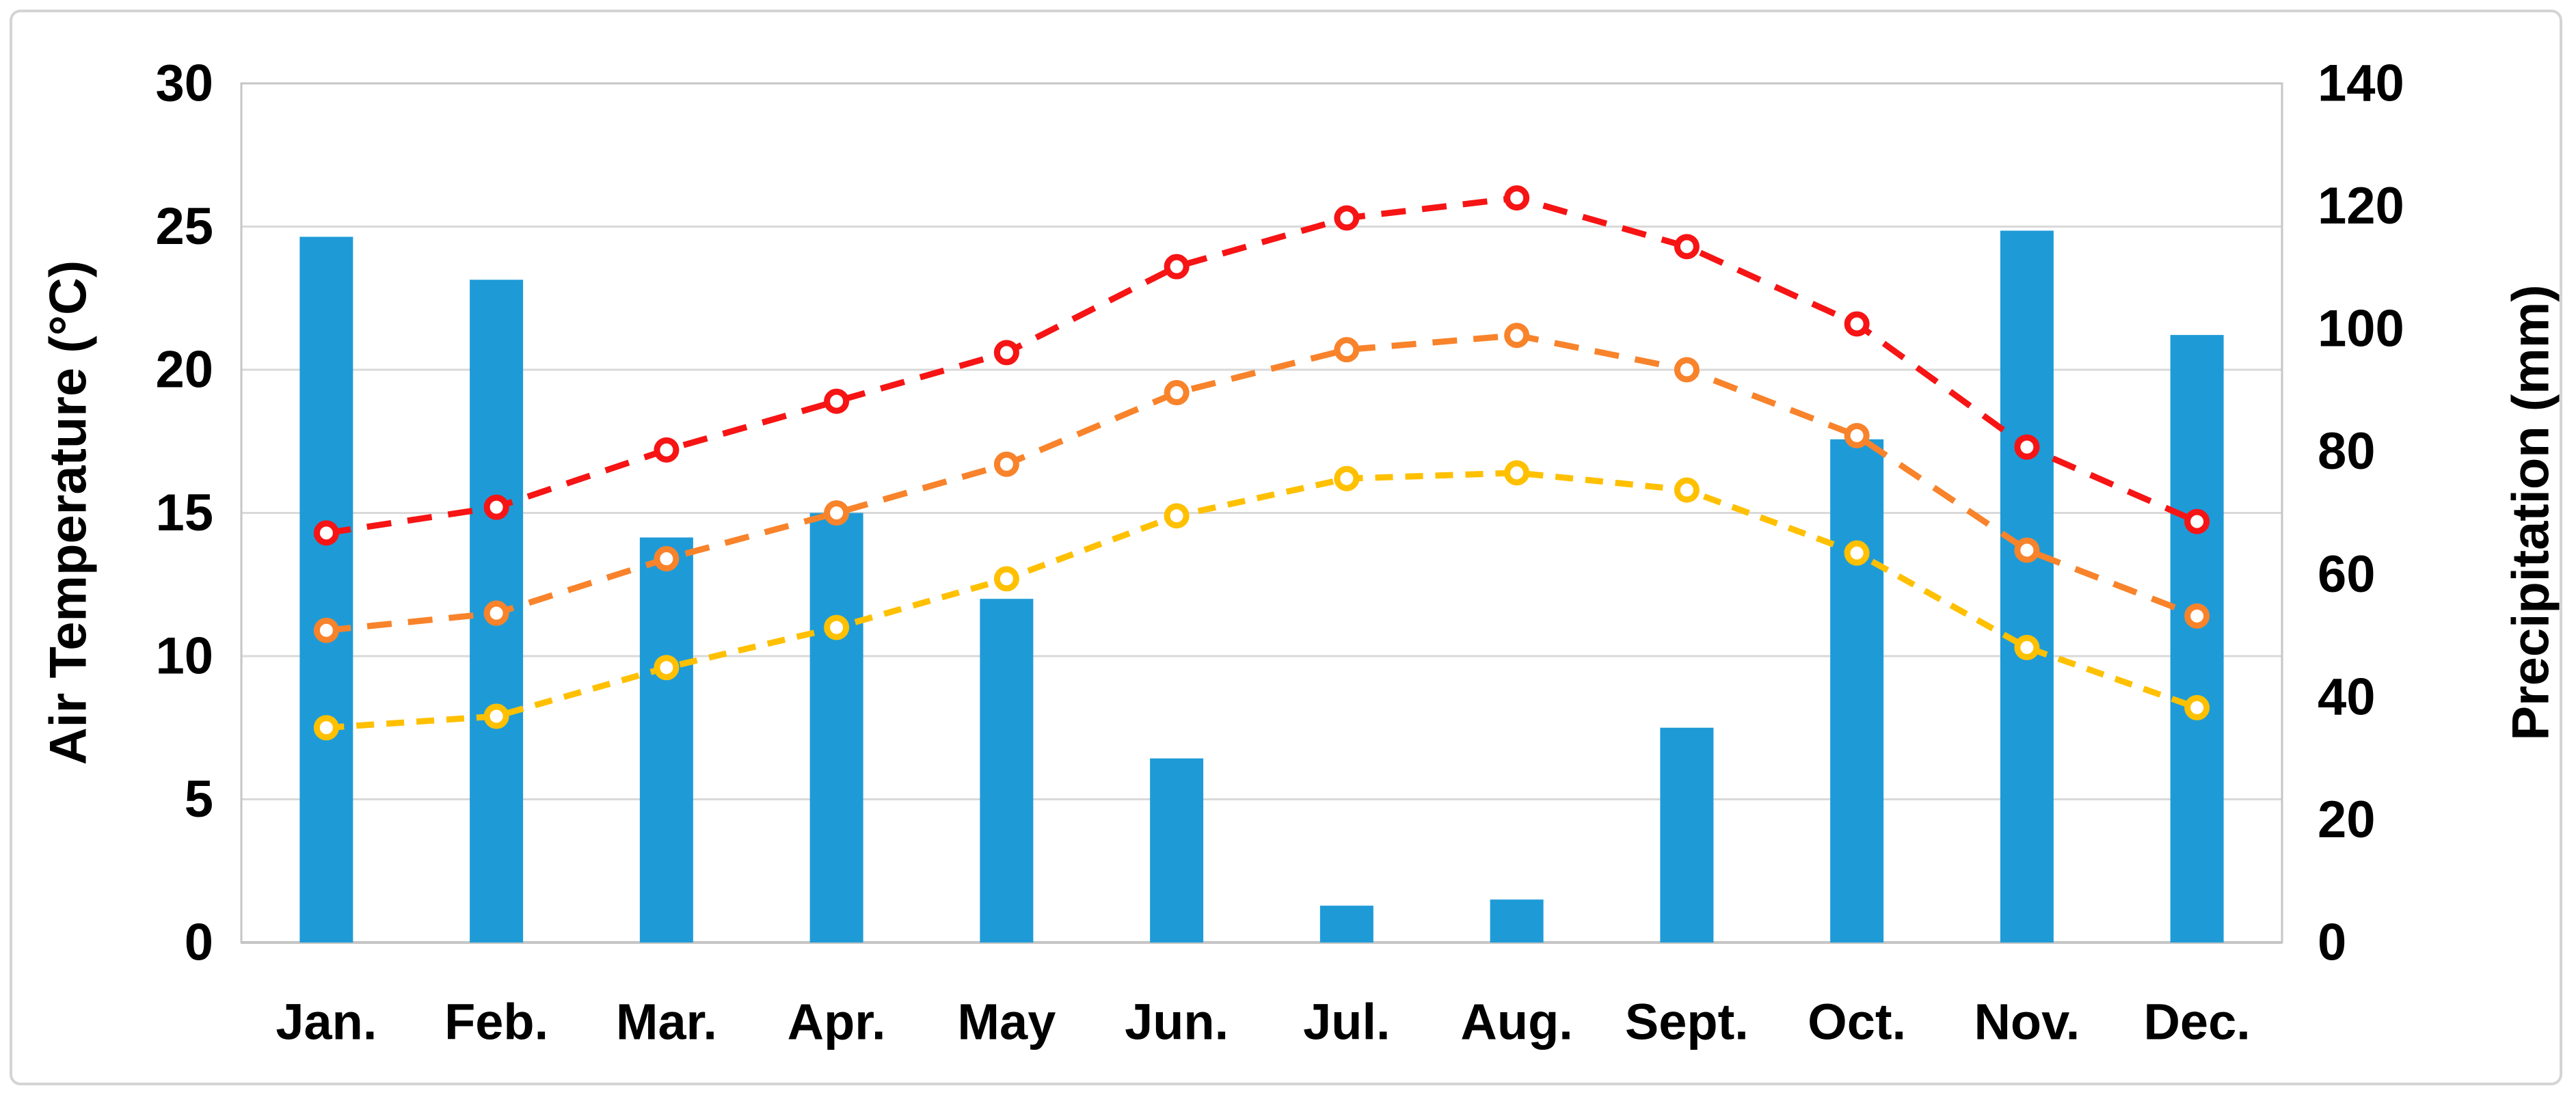 This screenshot has width=2576, height=1099. Describe the element at coordinates (2347, 697) in the screenshot. I see `right-axis-tick: 40` at that location.